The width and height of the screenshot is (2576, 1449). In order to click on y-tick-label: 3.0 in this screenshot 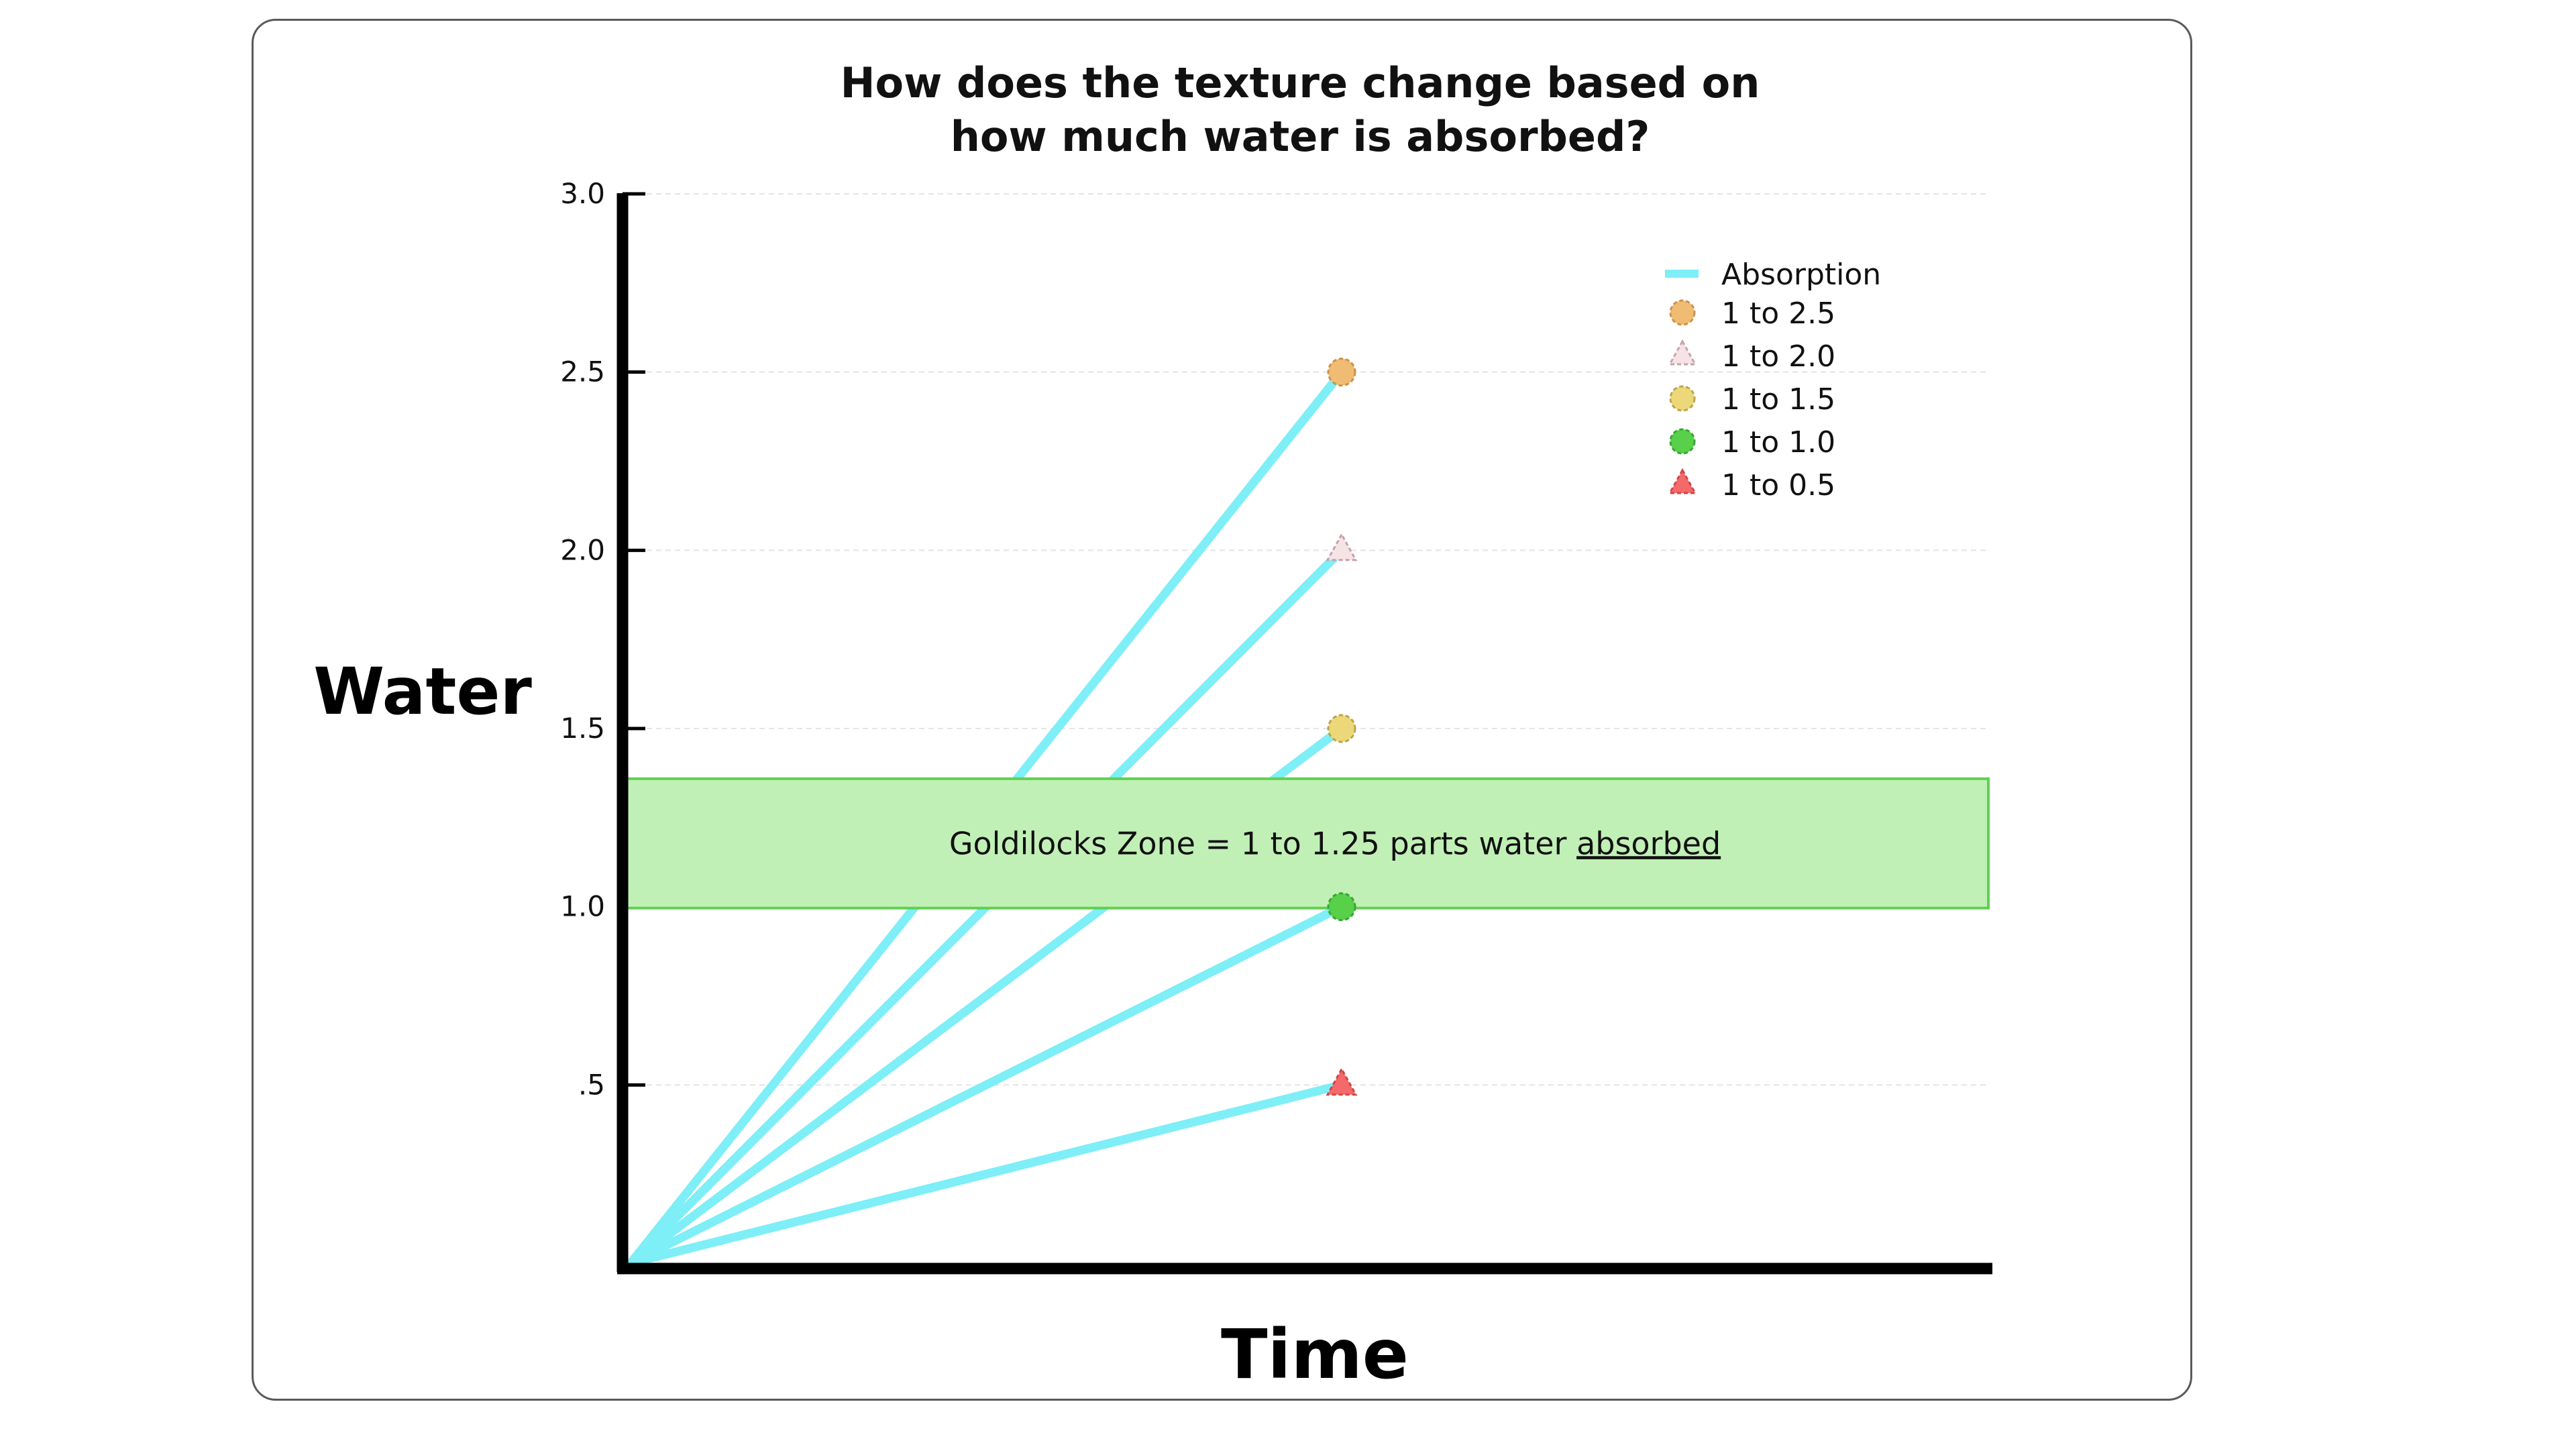, I will do `click(582, 193)`.